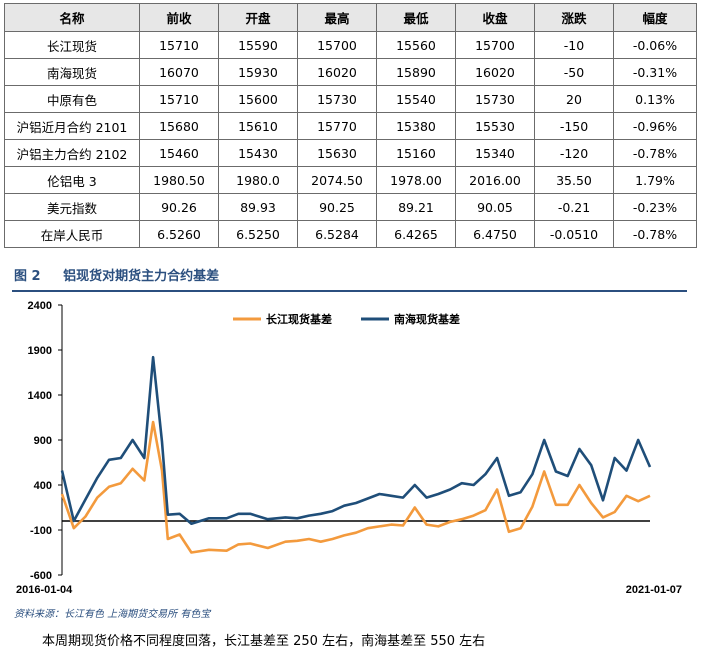 This screenshot has width=704, height=650. What do you see at coordinates (179, 17) in the screenshot?
I see `header-prev-close: 前收` at bounding box center [179, 17].